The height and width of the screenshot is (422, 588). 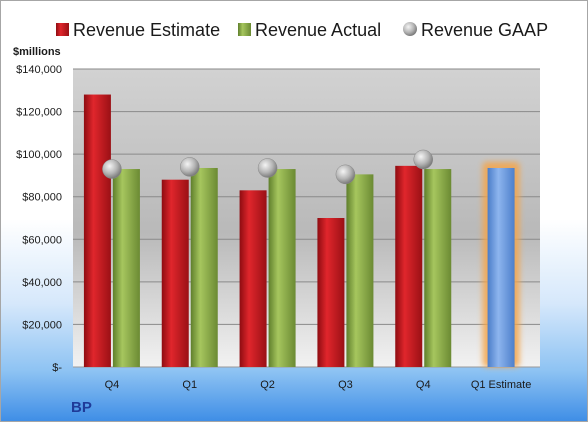 What do you see at coordinates (42, 198) in the screenshot?
I see `y-tick-label: $80,000` at bounding box center [42, 198].